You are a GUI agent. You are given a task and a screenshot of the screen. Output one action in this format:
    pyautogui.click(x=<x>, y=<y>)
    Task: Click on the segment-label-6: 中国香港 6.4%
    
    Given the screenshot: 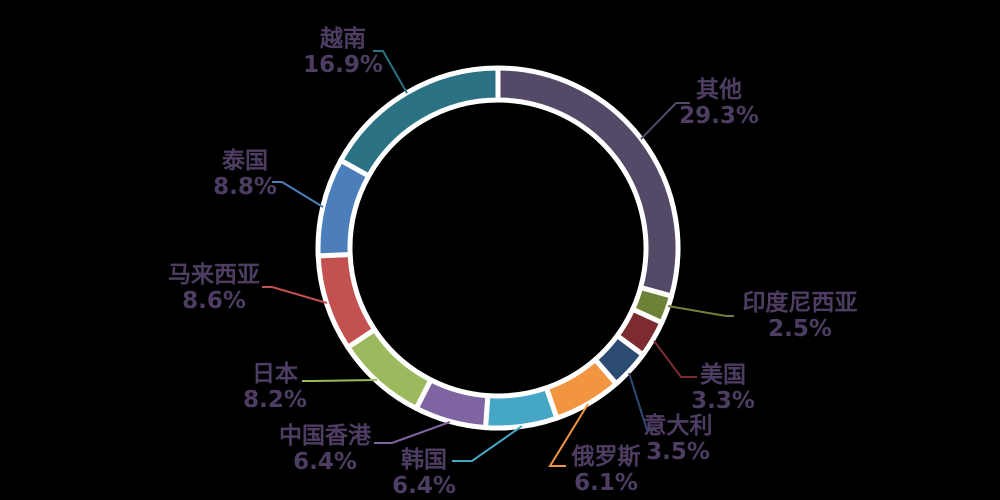 What is the action you would take?
    pyautogui.click(x=325, y=449)
    